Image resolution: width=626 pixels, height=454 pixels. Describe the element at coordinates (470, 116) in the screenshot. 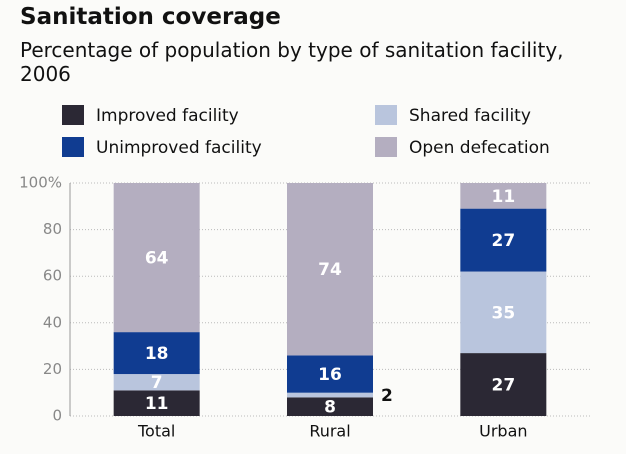

I see `legend-label: Shared facility` at that location.